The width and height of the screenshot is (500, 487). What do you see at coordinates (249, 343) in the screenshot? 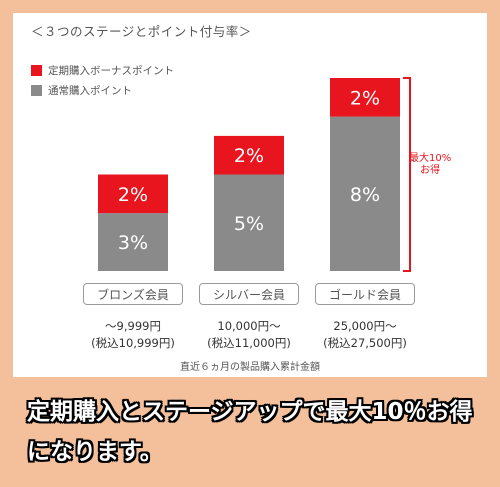
I see `price-silver-tax: (税込11,000円)` at bounding box center [249, 343].